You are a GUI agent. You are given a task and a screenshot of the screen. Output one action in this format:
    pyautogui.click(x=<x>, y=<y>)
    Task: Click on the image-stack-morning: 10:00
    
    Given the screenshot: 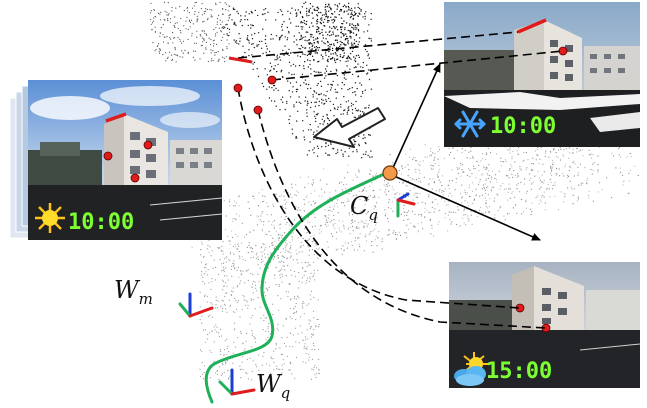 What is the action you would take?
    pyautogui.click(x=116, y=160)
    